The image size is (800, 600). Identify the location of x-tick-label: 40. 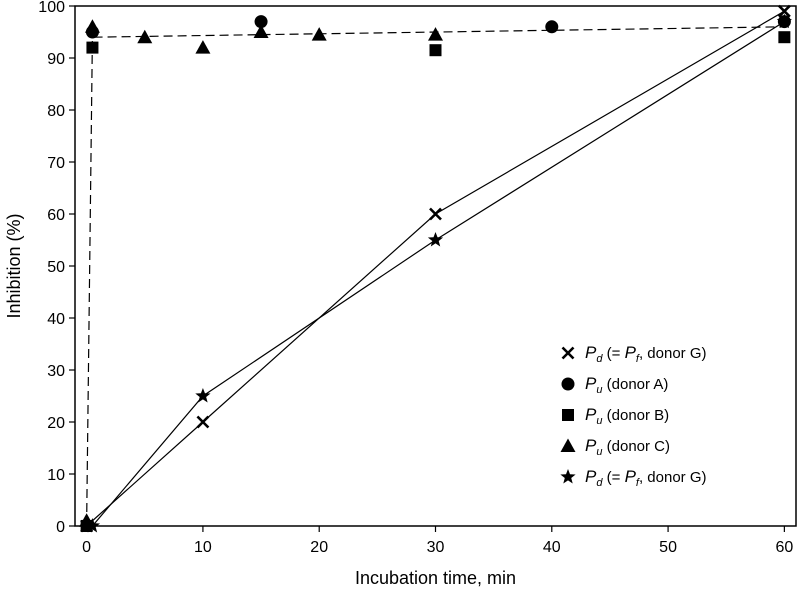
(552, 547).